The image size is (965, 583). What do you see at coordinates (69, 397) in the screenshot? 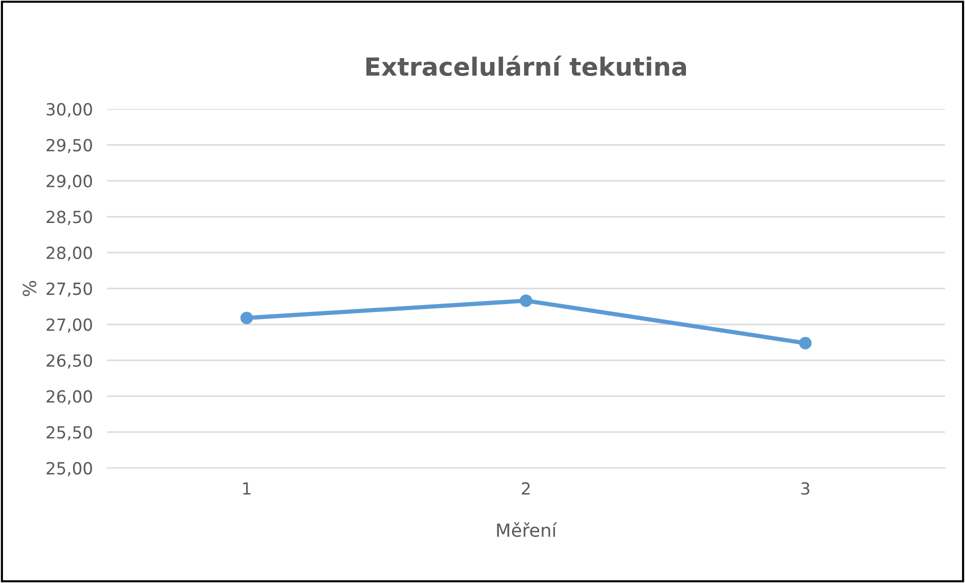
I see `y-tick-label: 26,00` at bounding box center [69, 397].